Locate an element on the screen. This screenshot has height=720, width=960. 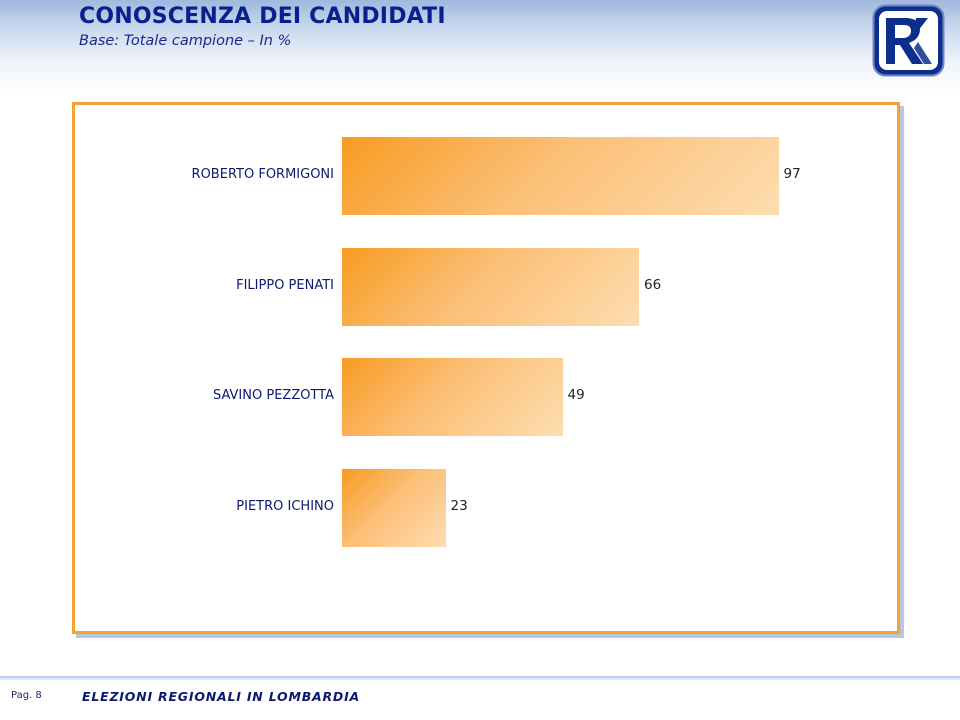
category-label: SAVINO PEZZOTTA is located at coordinates (273, 395).